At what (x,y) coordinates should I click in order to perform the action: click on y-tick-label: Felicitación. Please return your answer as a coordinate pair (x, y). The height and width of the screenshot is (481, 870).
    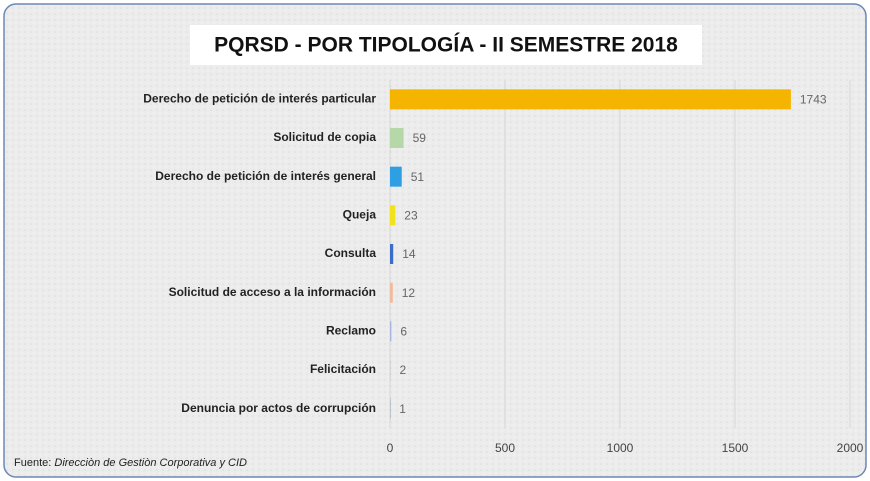
    Looking at the image, I should click on (343, 369).